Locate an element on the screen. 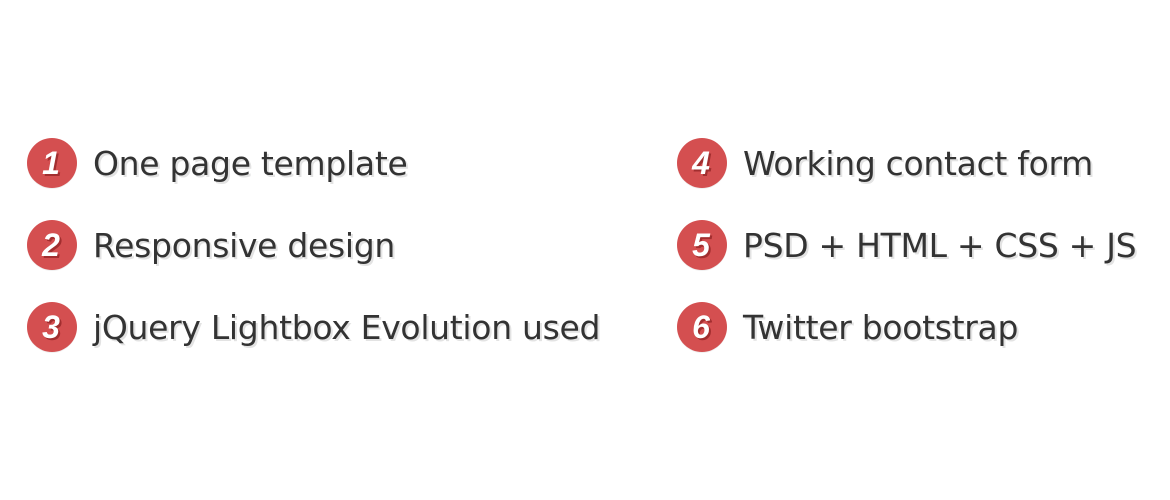 The width and height of the screenshot is (1170, 500). feature-item-twitter-bootstrap: 6 Twitter bootstrap is located at coordinates (906, 327).